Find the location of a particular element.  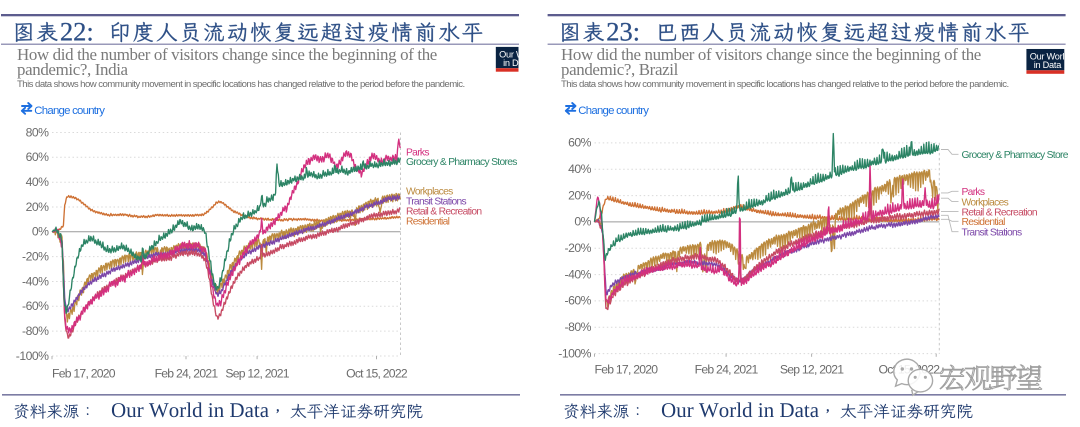

svg-text: 80% is located at coordinates (38, 132).